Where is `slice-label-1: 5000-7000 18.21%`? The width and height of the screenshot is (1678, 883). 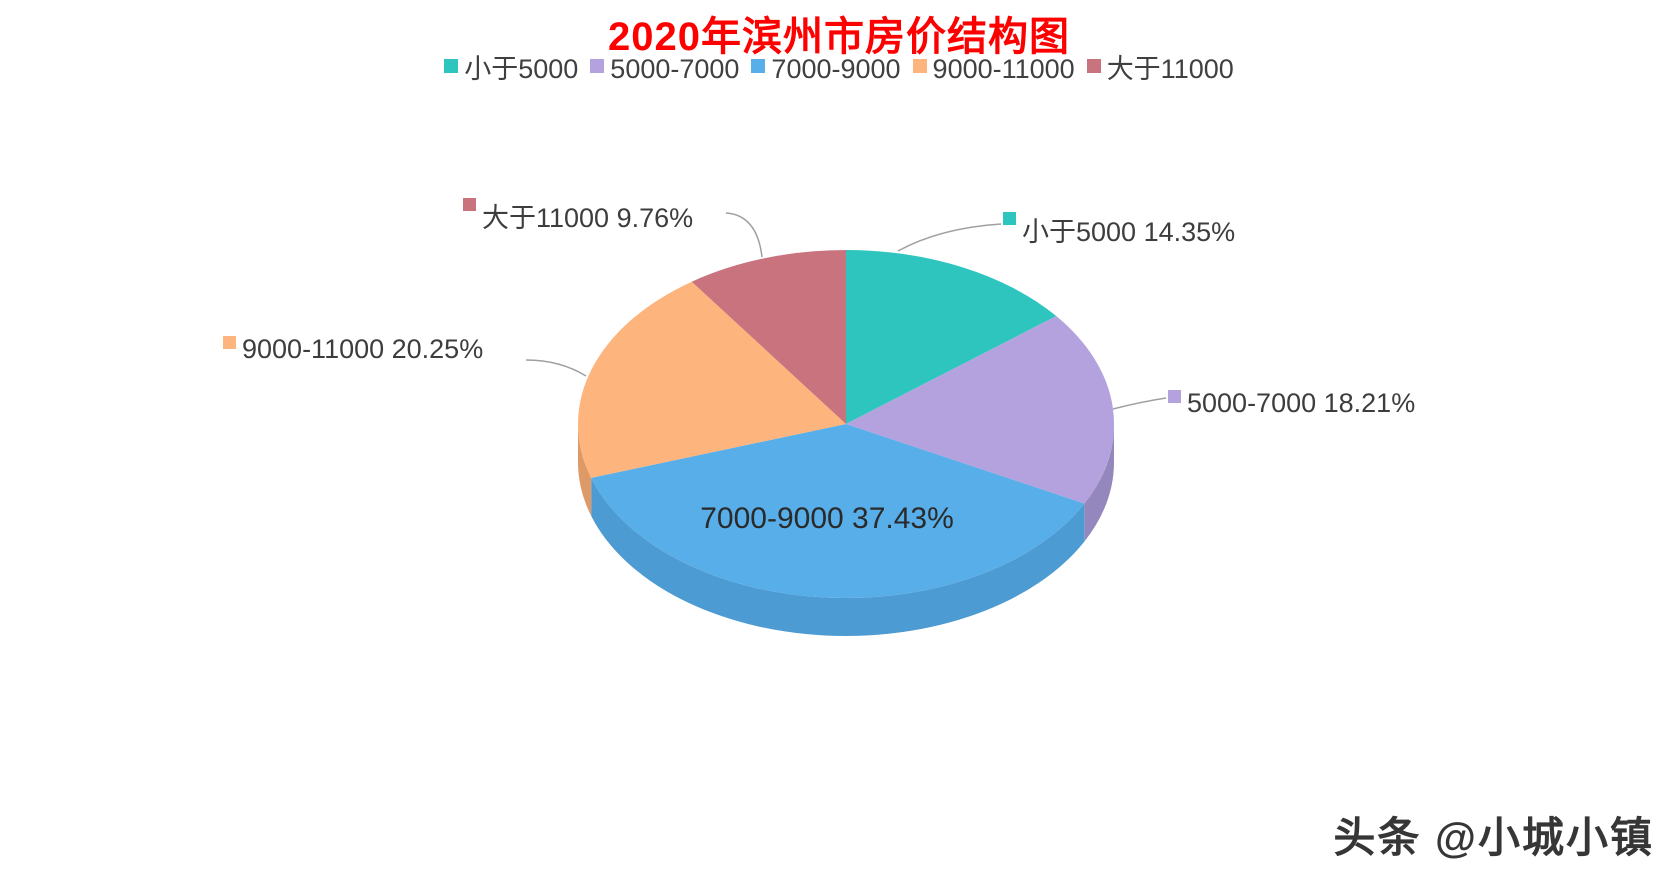 slice-label-1: 5000-7000 18.21% is located at coordinates (1291, 403).